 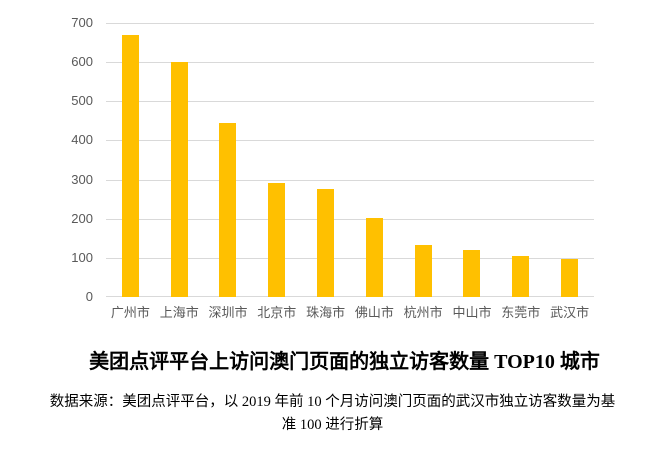 What do you see at coordinates (570, 312) in the screenshot?
I see `x-tick-label: 武汉市` at bounding box center [570, 312].